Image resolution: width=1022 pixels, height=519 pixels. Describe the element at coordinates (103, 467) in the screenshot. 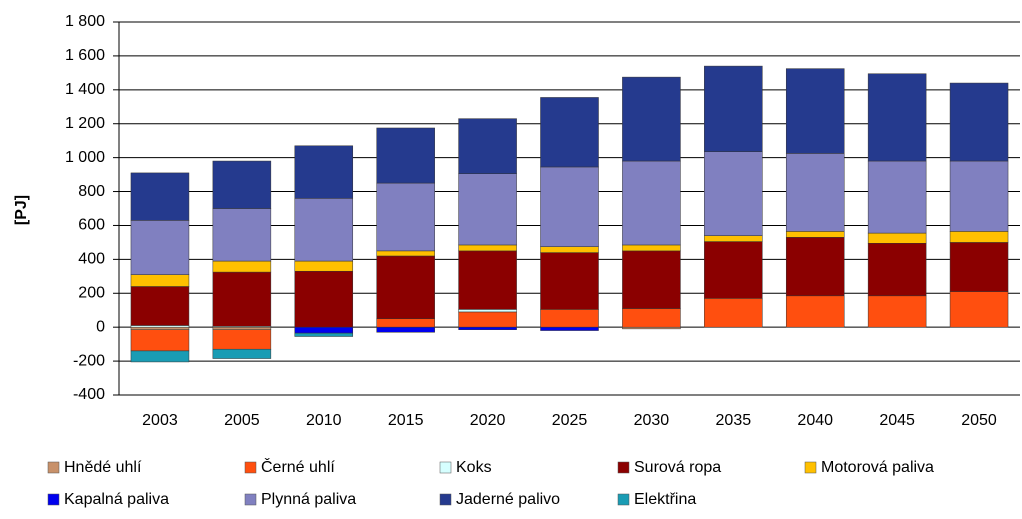

I see `legend-label: Hnědé uhlí` at that location.